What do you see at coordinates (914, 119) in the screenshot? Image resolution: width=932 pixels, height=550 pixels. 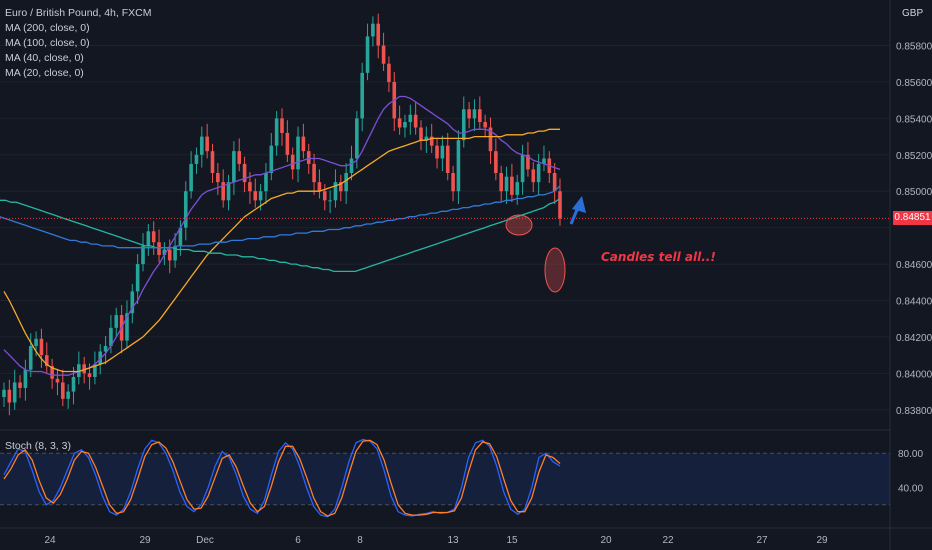 I see `price-tick-label: 0.85400` at bounding box center [914, 119].